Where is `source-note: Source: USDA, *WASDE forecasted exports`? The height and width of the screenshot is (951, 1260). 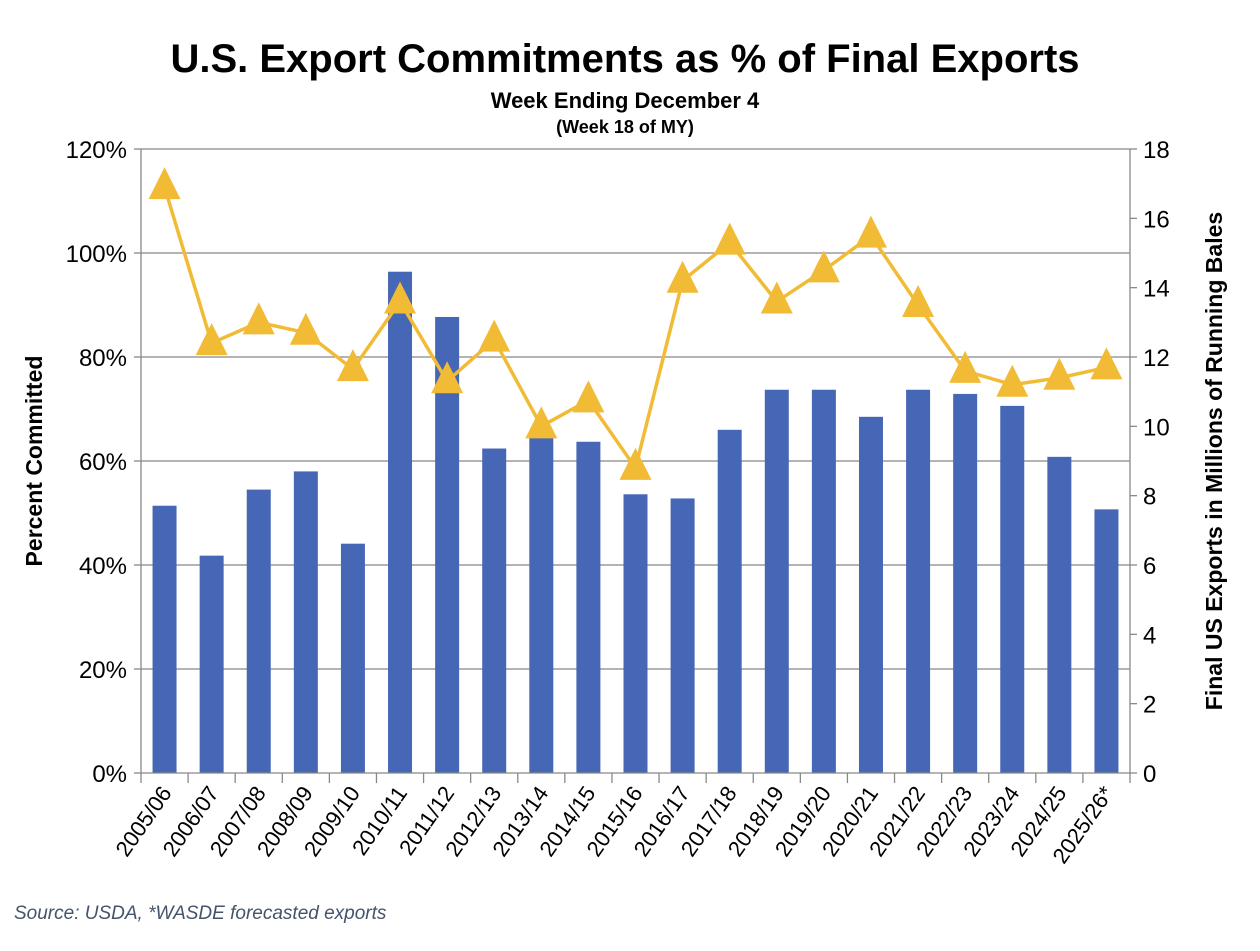 source-note: Source: USDA, *WASDE forecasted exports is located at coordinates (200, 913).